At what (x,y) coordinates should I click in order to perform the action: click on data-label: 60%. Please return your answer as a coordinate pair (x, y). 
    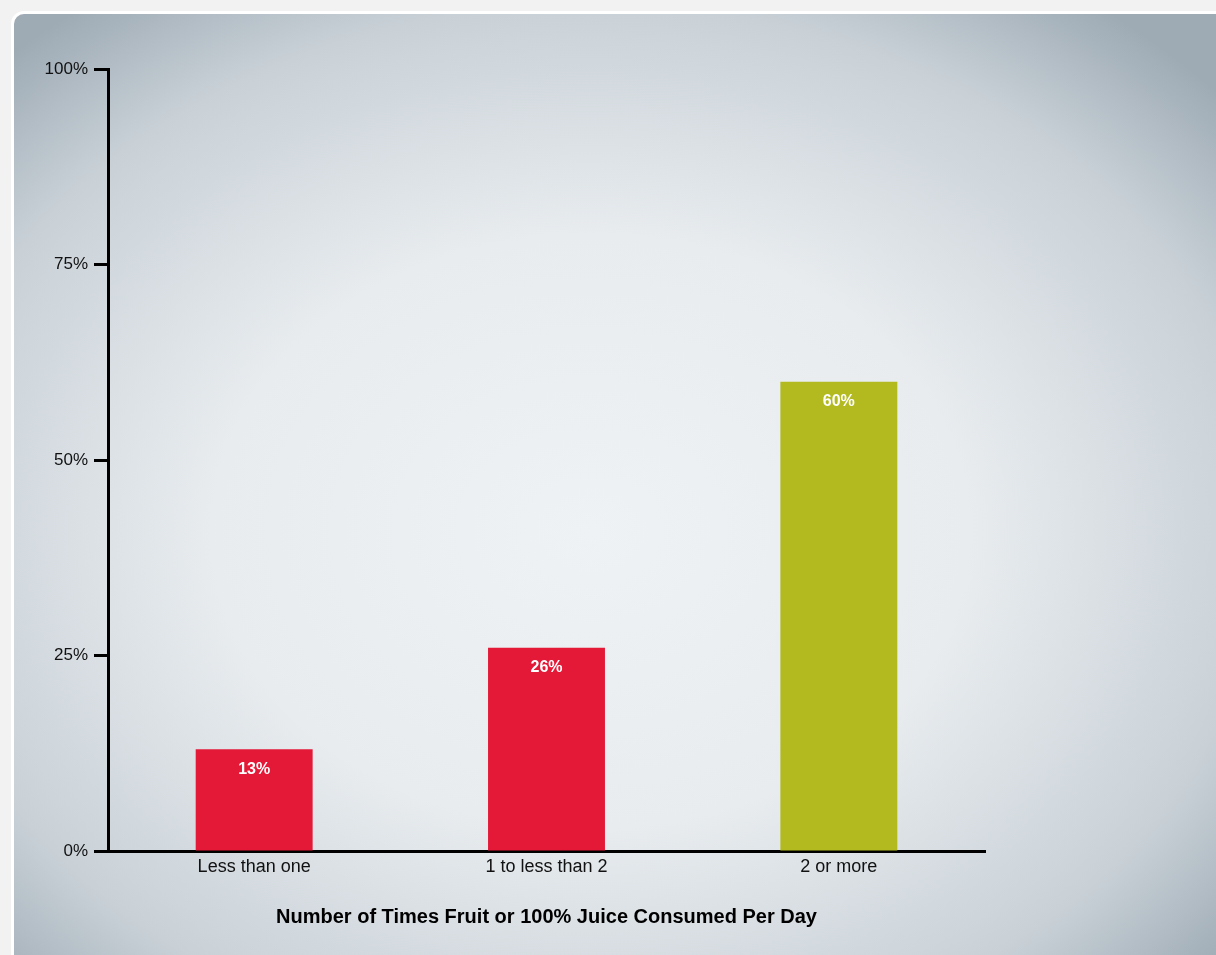
    Looking at the image, I should click on (838, 401).